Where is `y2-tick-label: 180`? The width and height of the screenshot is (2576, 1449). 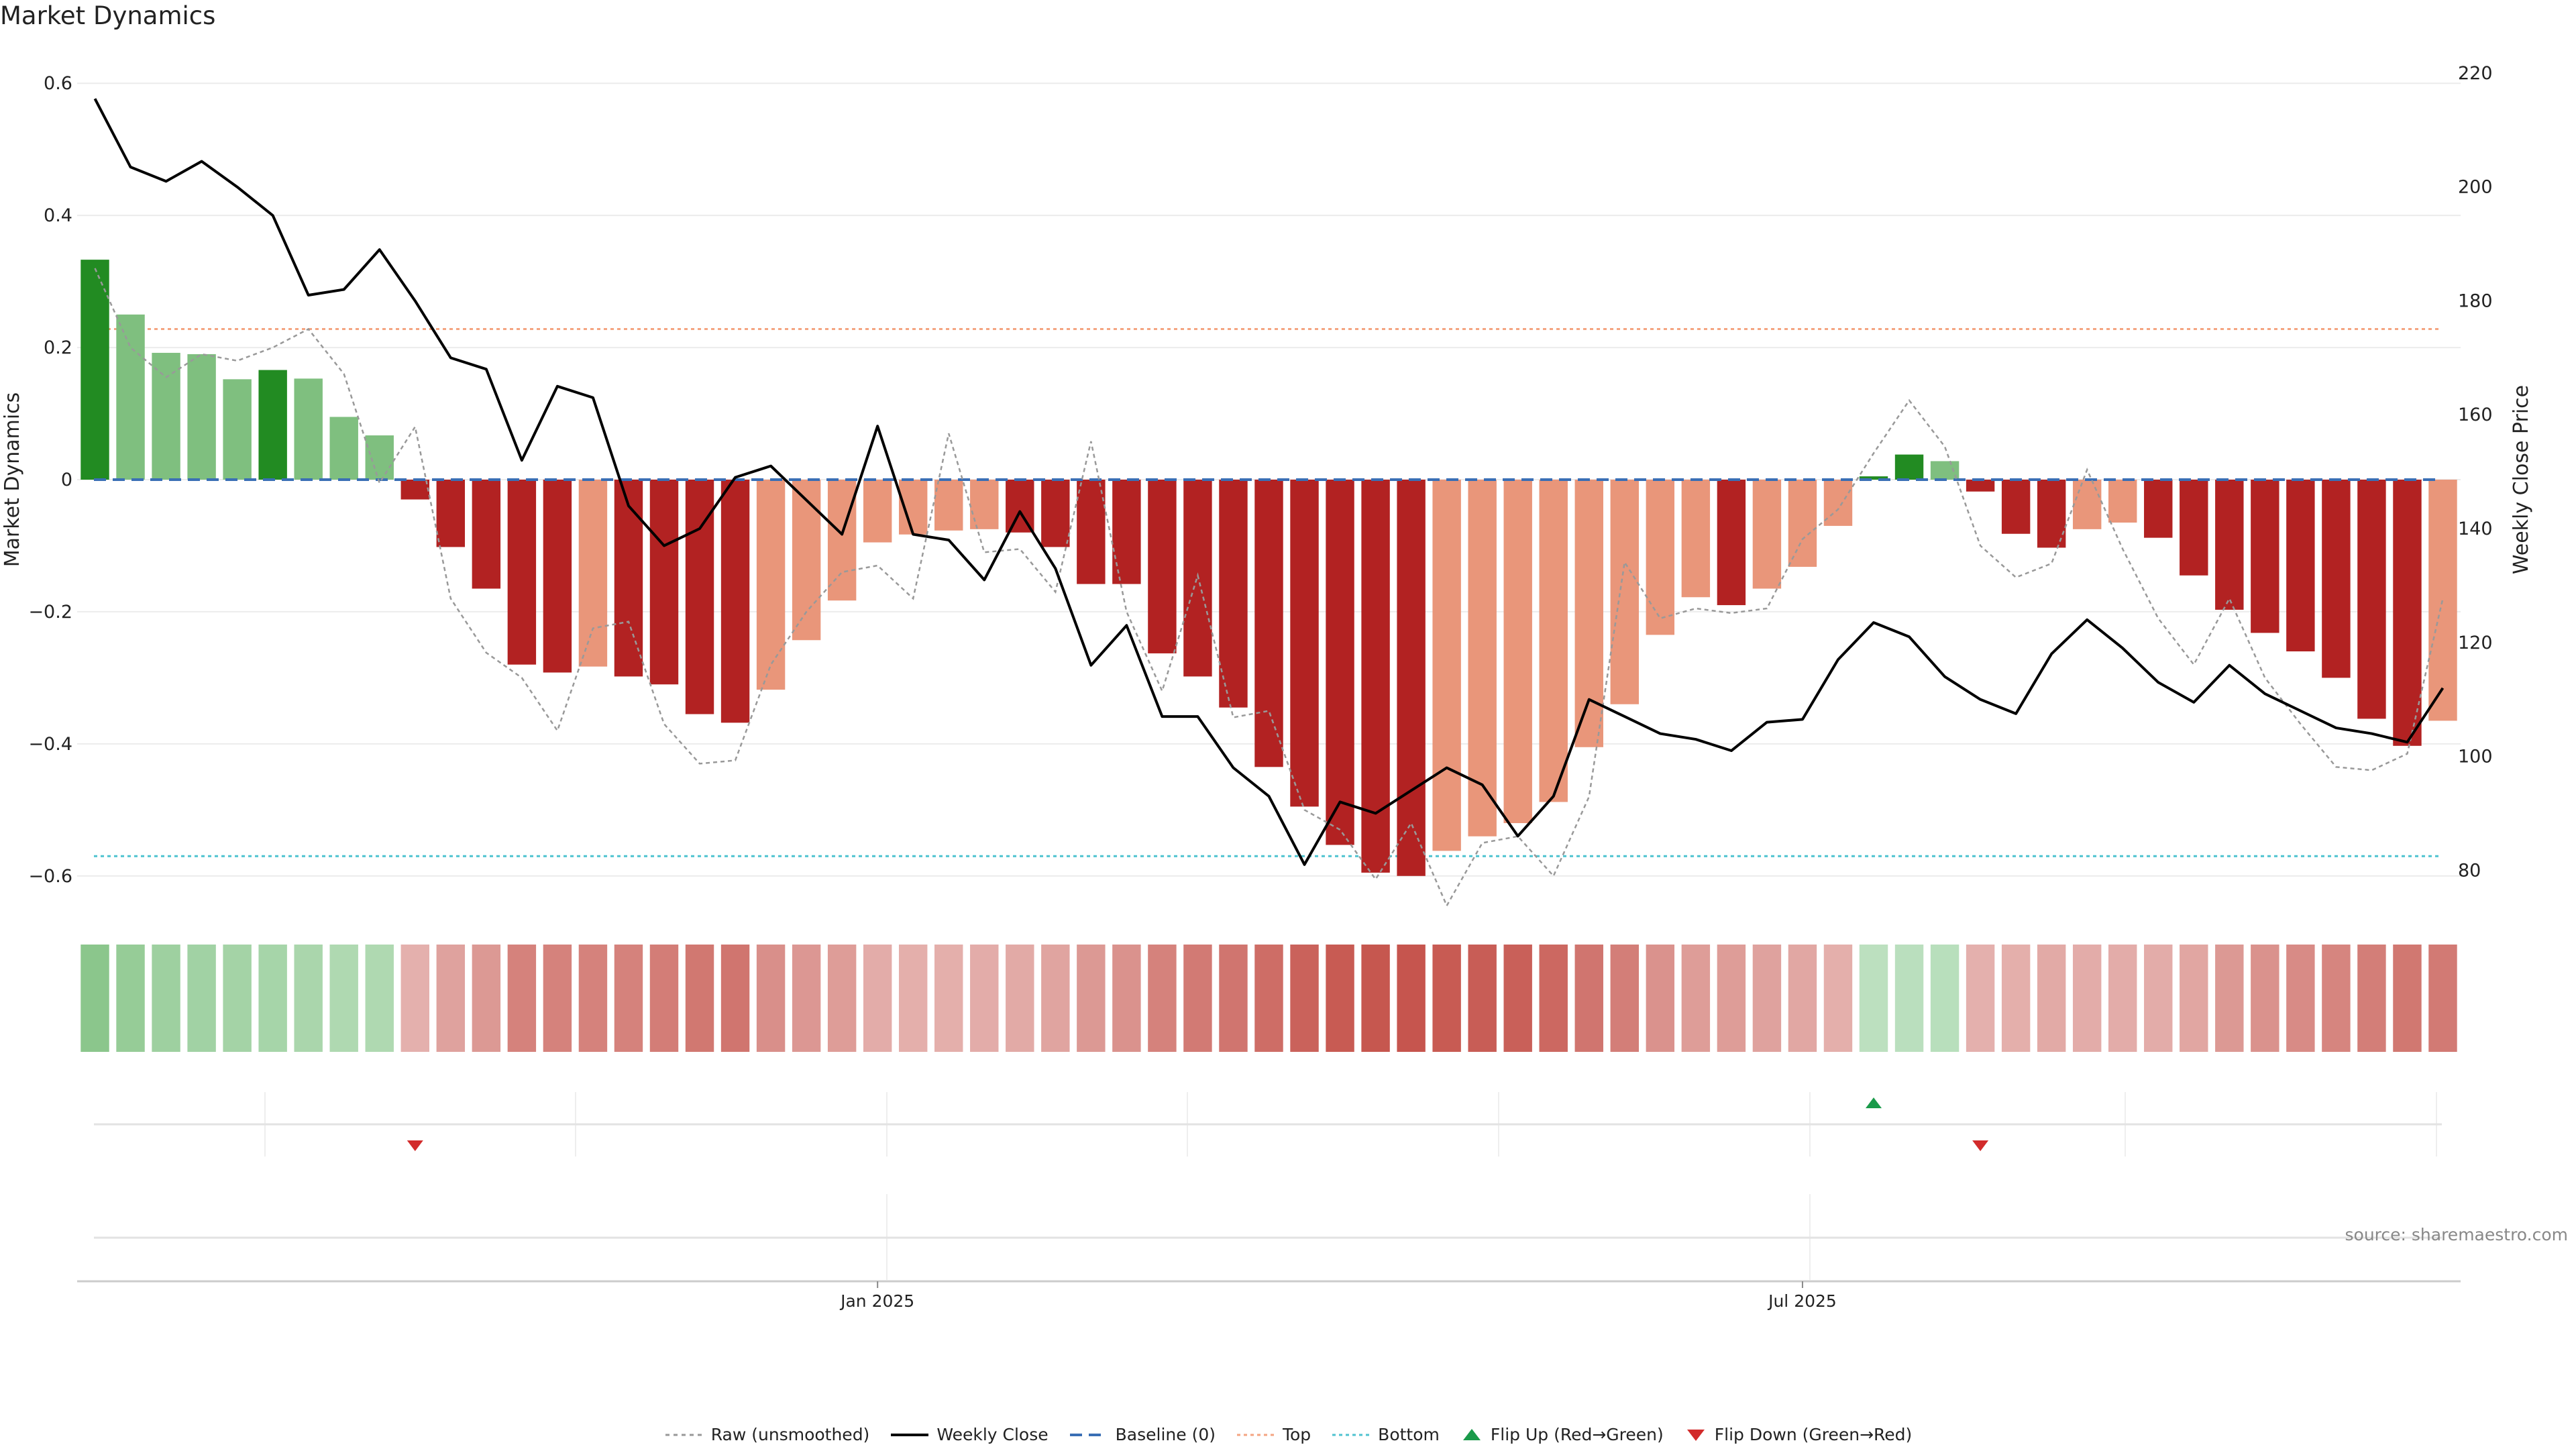 y2-tick-label: 180 is located at coordinates (2475, 300).